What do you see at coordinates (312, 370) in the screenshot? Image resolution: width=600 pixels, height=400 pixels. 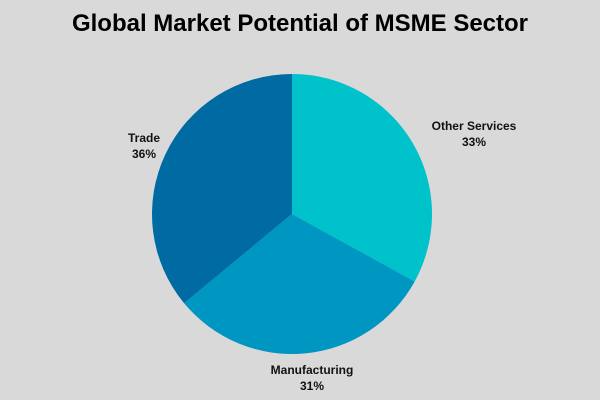 I see `label-manufacturing-name: Manufacturing` at bounding box center [312, 370].